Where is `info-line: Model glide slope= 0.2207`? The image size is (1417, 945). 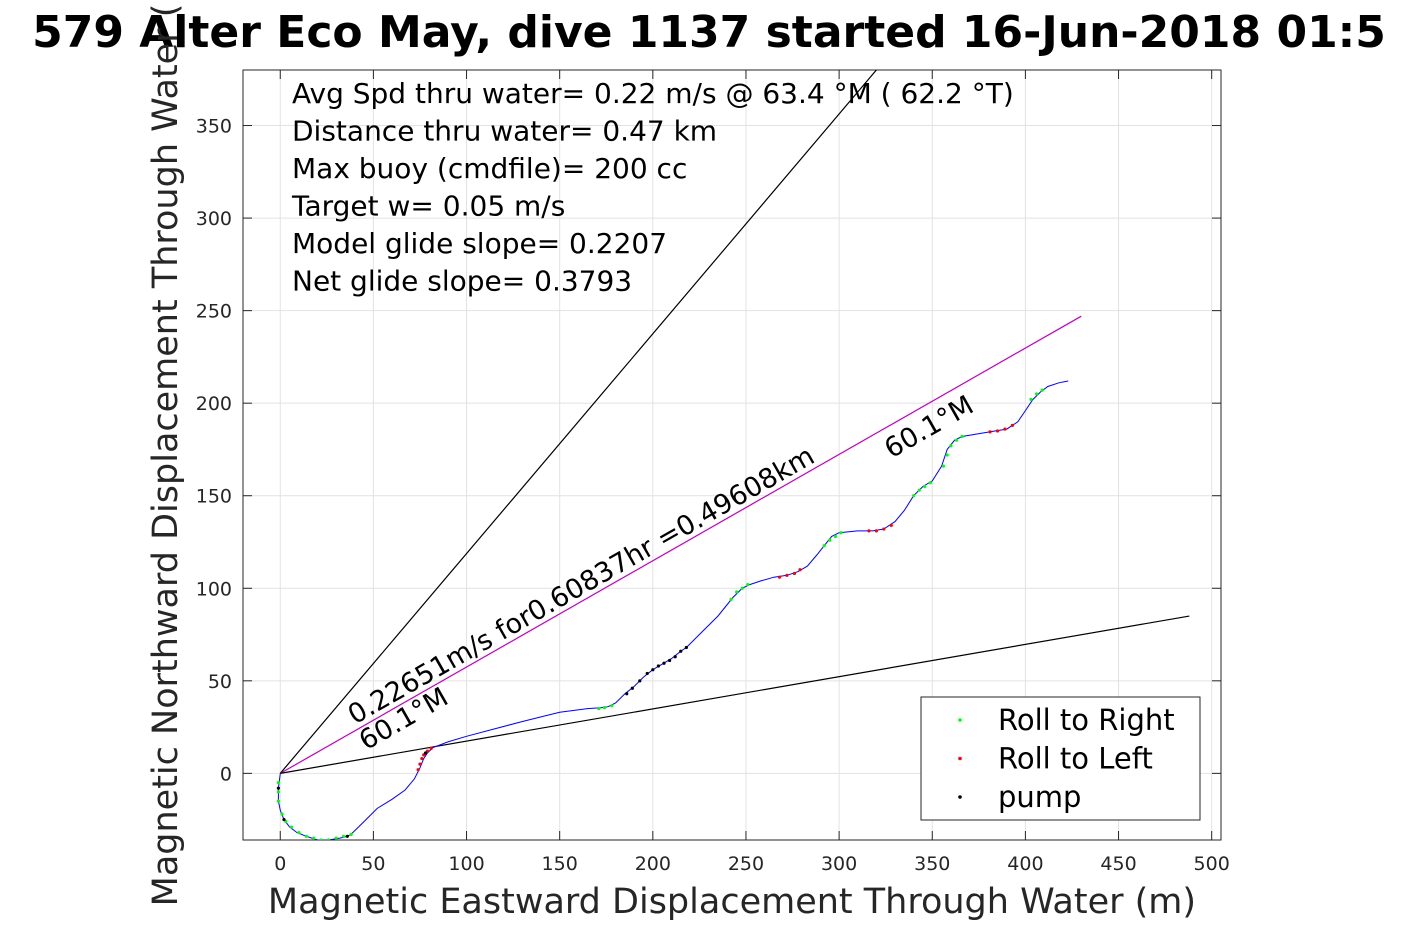
info-line: Model glide slope= 0.2207 is located at coordinates (479, 243).